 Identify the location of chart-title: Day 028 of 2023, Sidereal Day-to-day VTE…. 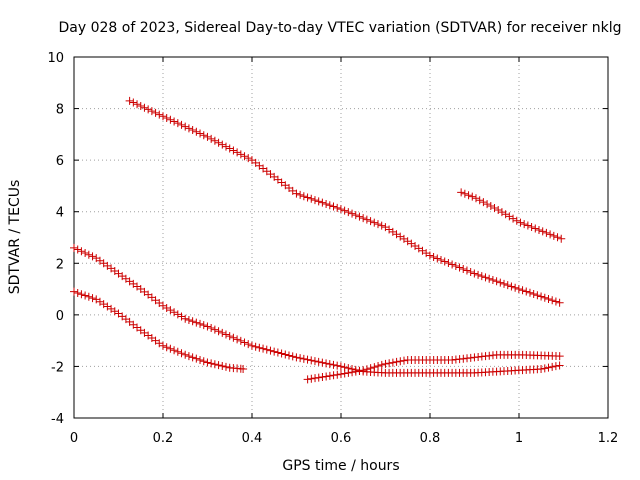
(340, 28).